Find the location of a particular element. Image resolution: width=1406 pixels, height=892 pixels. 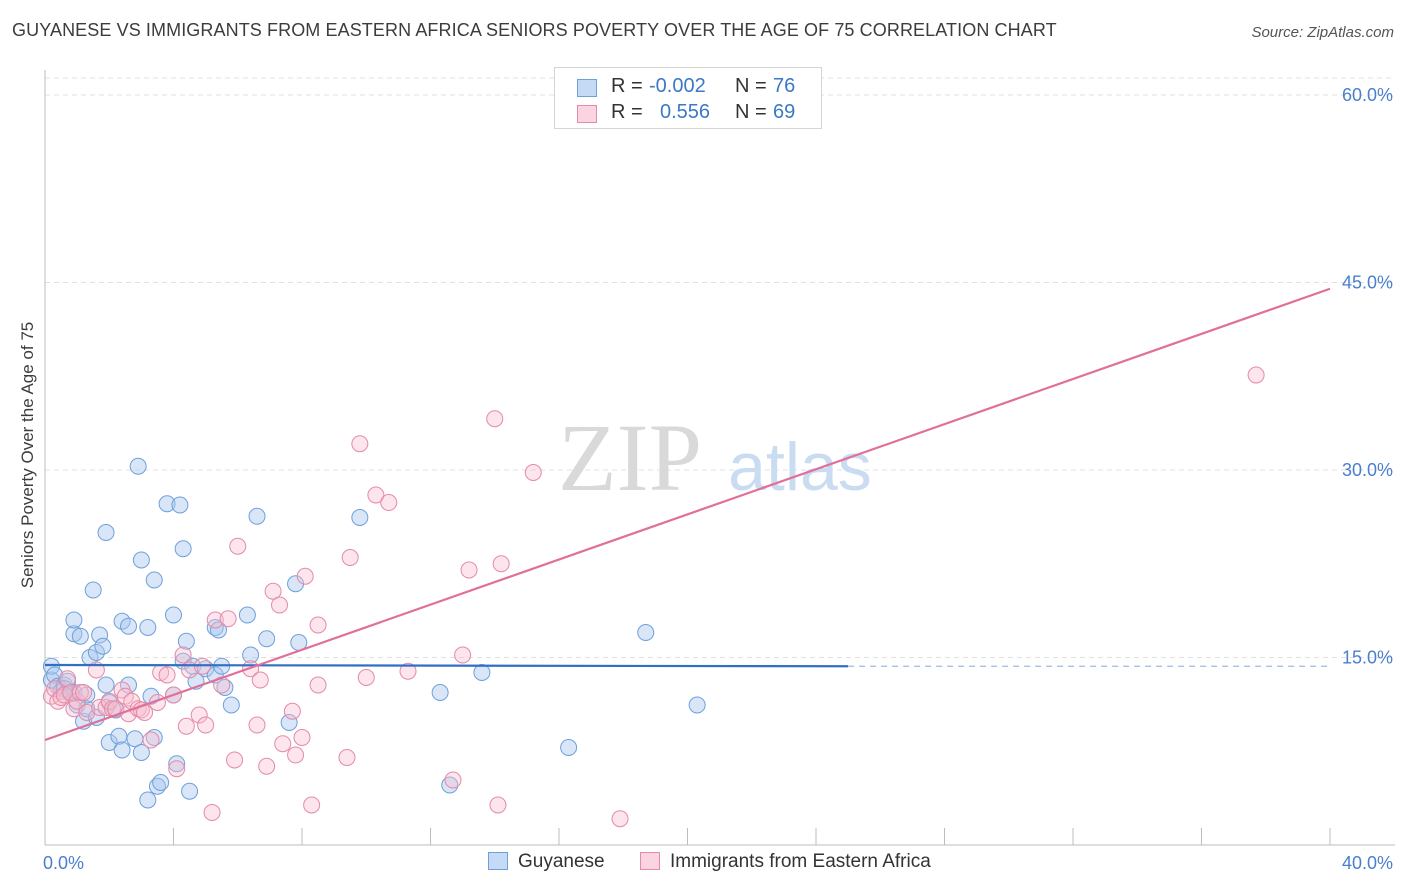

source-label: Source: ZipAtlas.com is located at coordinates (1322, 32).